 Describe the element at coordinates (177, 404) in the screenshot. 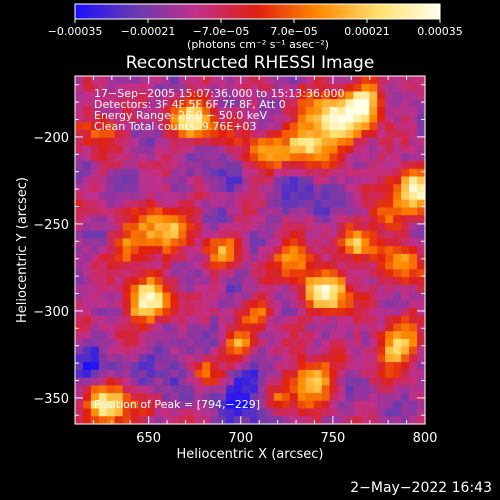

I see `annotation-peak-position: Position of Peak = [794,−229]` at that location.